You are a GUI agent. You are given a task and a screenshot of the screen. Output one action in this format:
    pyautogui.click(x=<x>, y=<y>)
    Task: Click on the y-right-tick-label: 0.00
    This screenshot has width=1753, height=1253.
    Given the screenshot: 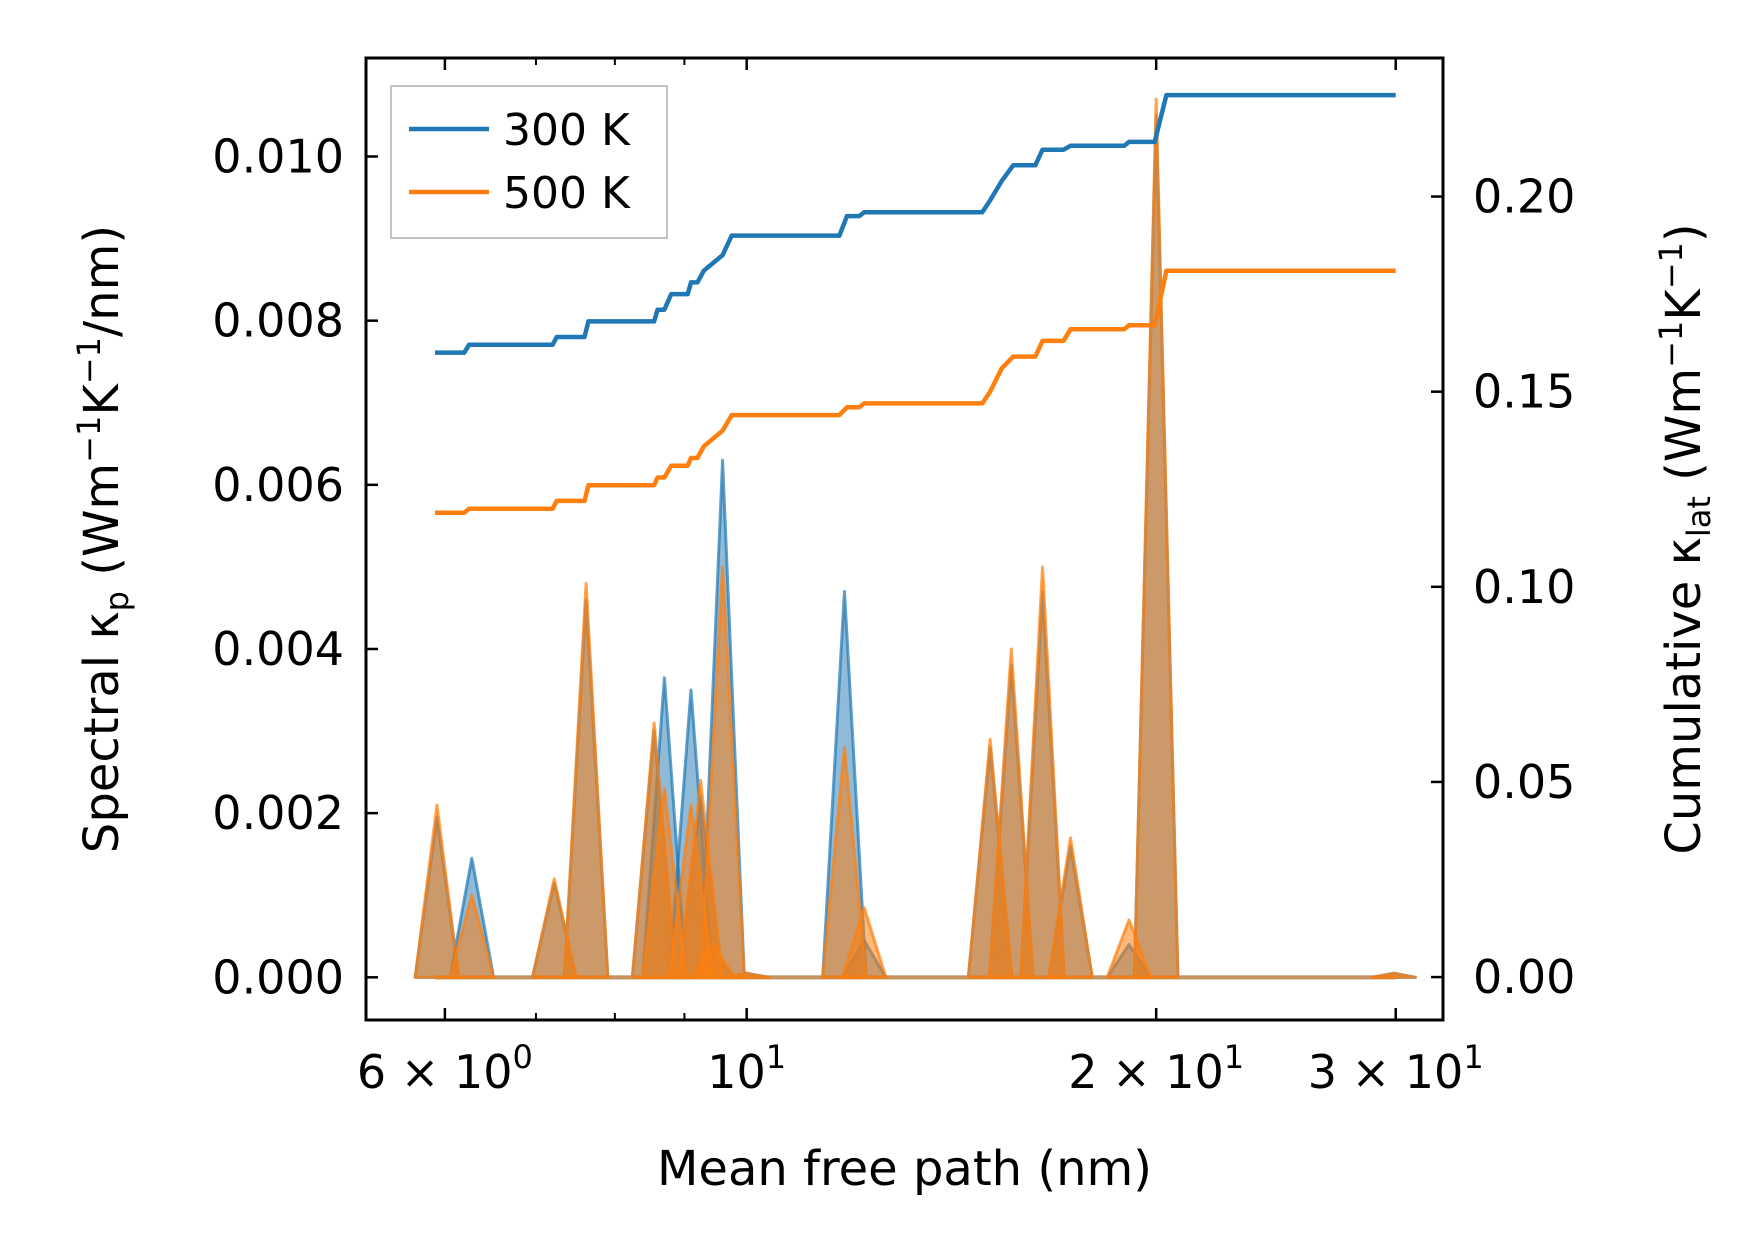 What is the action you would take?
    pyautogui.click(x=1524, y=977)
    